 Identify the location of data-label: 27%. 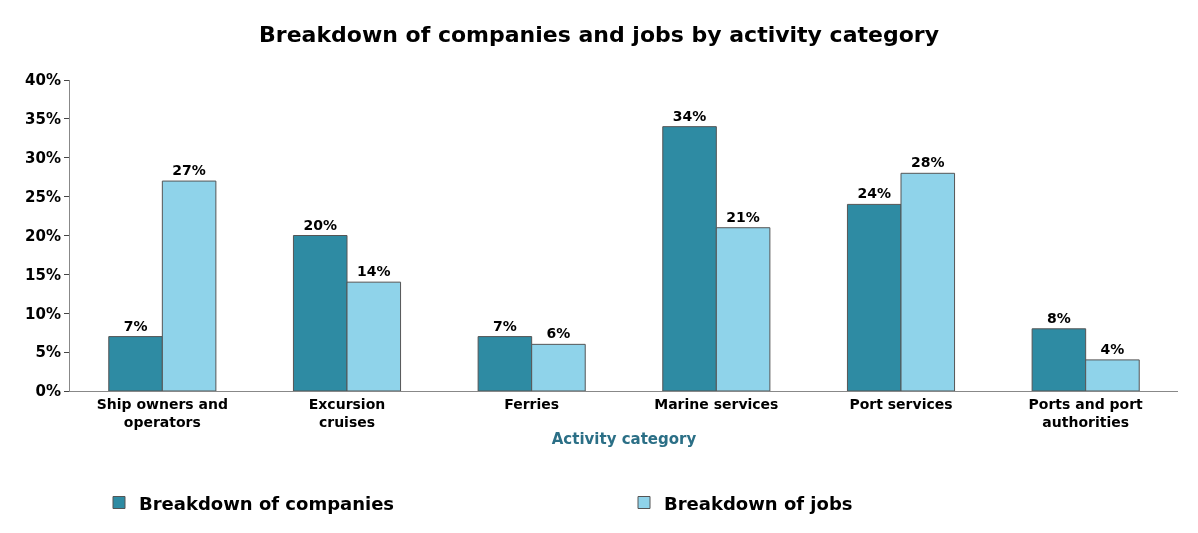
(189, 170).